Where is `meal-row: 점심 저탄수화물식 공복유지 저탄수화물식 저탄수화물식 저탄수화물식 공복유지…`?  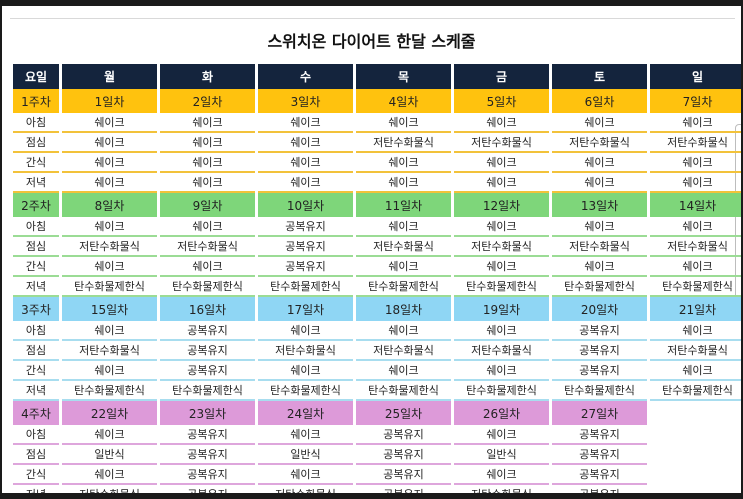 meal-row: 점심 저탄수화물식 공복유지 저탄수화물식 저탄수화물식 저탄수화물식 공복유지… is located at coordinates (377, 351).